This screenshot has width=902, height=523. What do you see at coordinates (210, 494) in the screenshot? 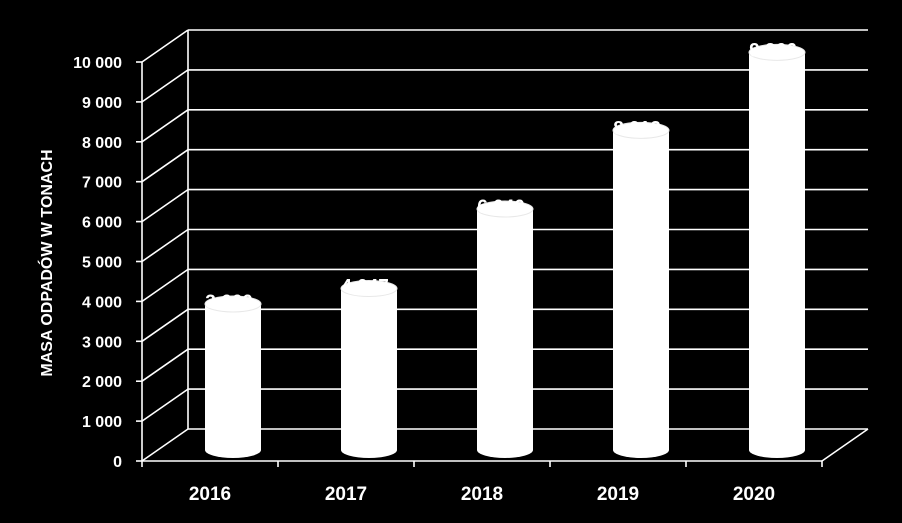
I see `x-tick-label: 2016` at bounding box center [210, 494].